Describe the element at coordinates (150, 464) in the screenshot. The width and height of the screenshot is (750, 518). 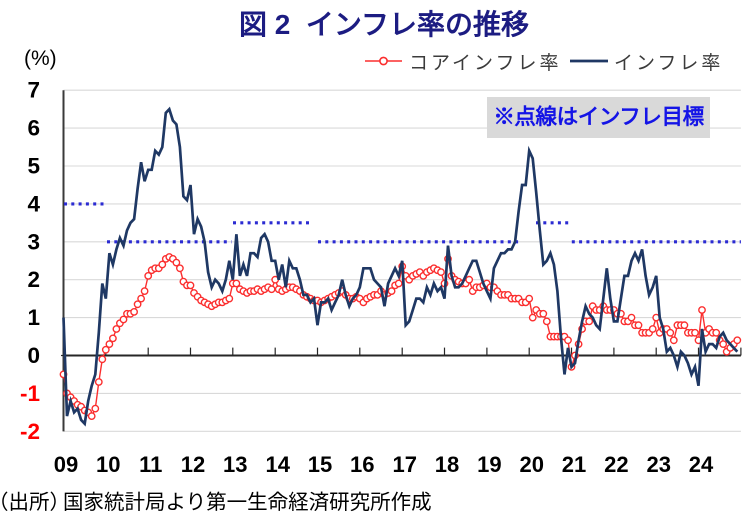
I see `svg-text: 11` at that location.